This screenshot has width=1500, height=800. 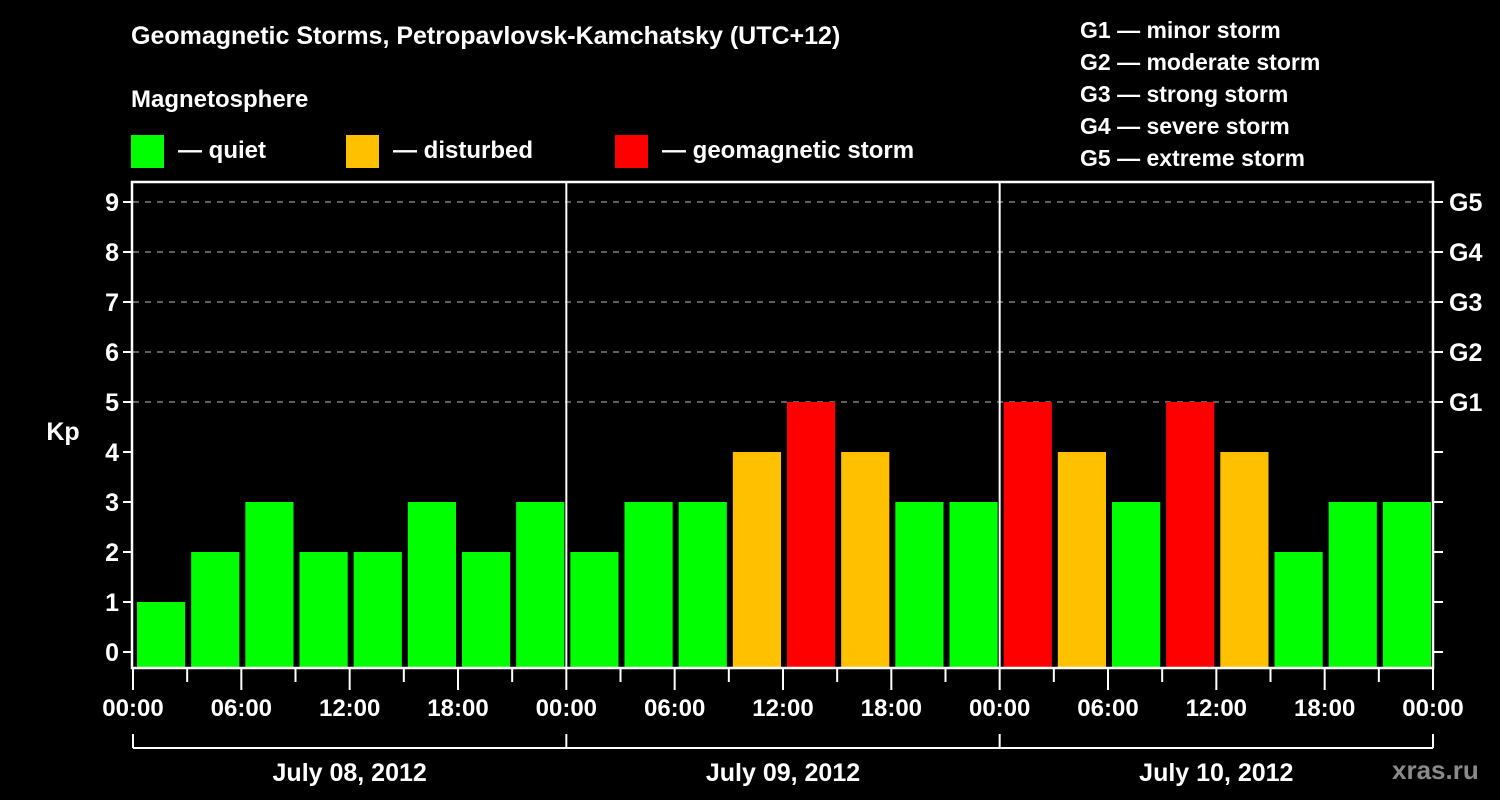 I want to click on legend-label-quiet: — quiet, so click(x=222, y=150).